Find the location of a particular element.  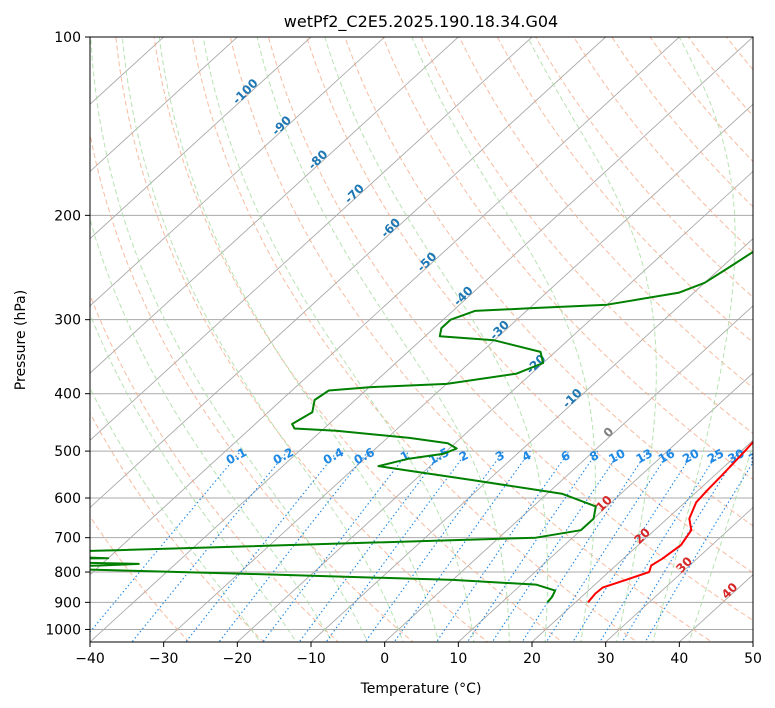

chart-title: wetPf2_C2E5.2025.190.18.34.G04 is located at coordinates (421, 22).